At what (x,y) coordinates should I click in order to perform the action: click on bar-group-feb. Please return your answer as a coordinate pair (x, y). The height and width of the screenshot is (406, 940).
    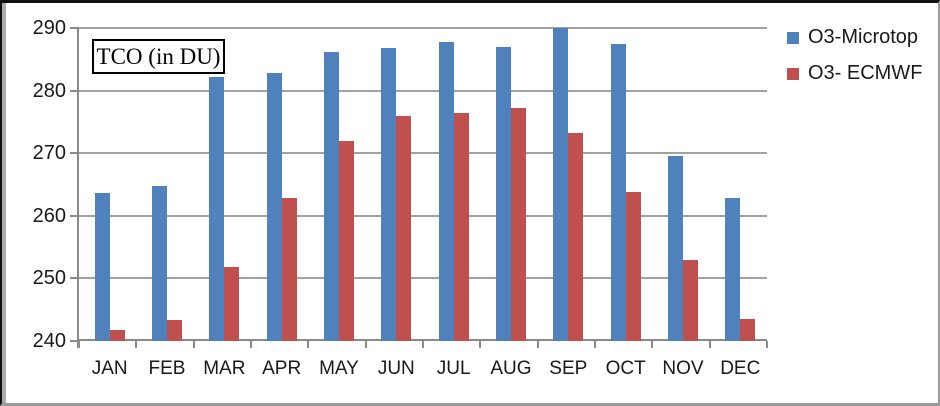
    Looking at the image, I should click on (166, 184).